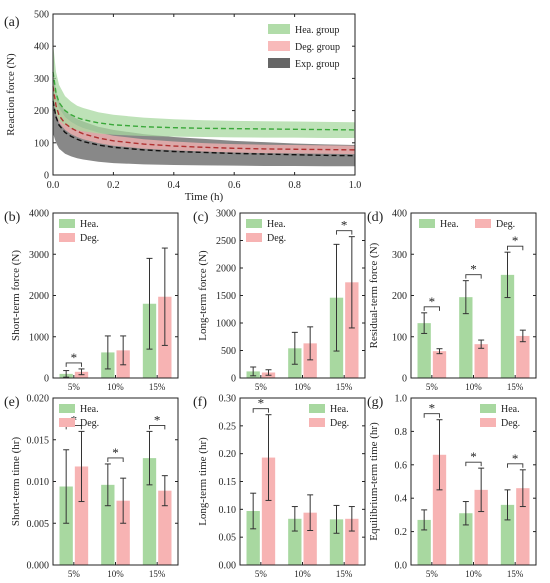  What do you see at coordinates (38, 524) in the screenshot?
I see `y-tick-label: 0.005` at bounding box center [38, 524].